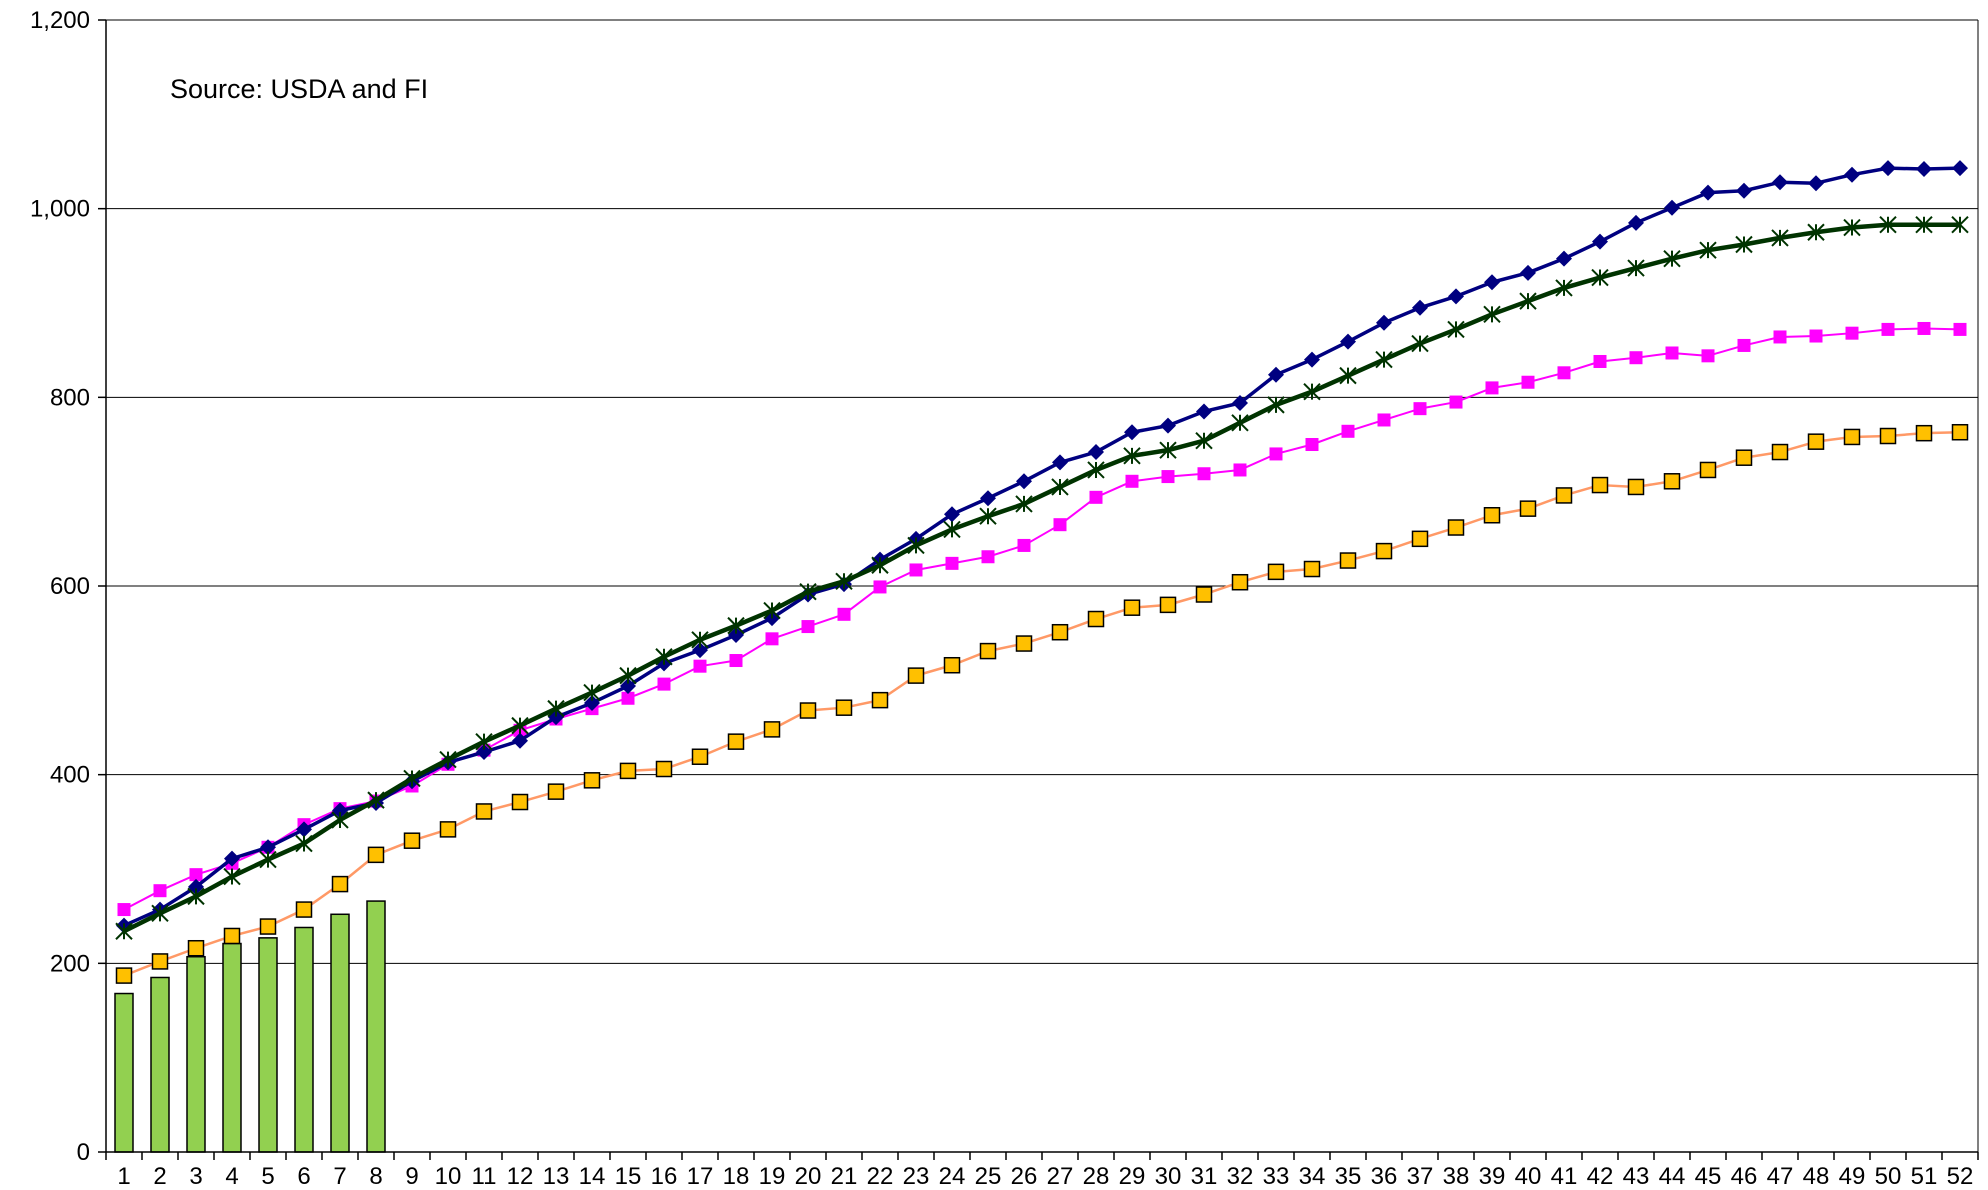  Describe the element at coordinates (195, 1176) in the screenshot. I see `x-tick-label: 3` at that location.